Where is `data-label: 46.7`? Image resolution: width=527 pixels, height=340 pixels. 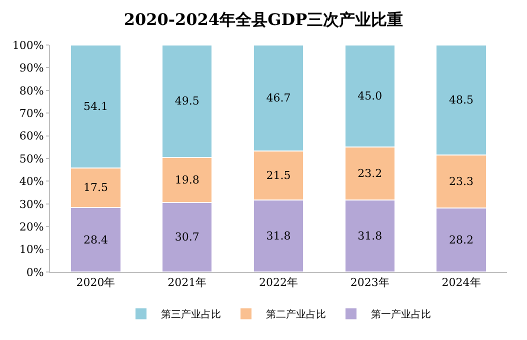
data-label: 46.7 is located at coordinates (278, 98).